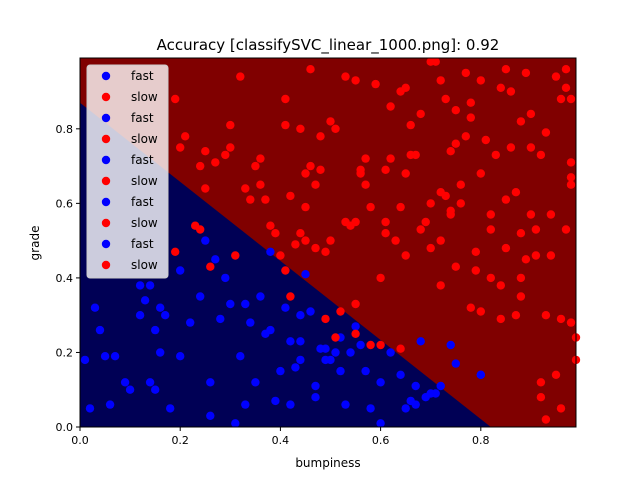  Describe the element at coordinates (65, 352) in the screenshot. I see `y-tick-label: 0.2` at that location.